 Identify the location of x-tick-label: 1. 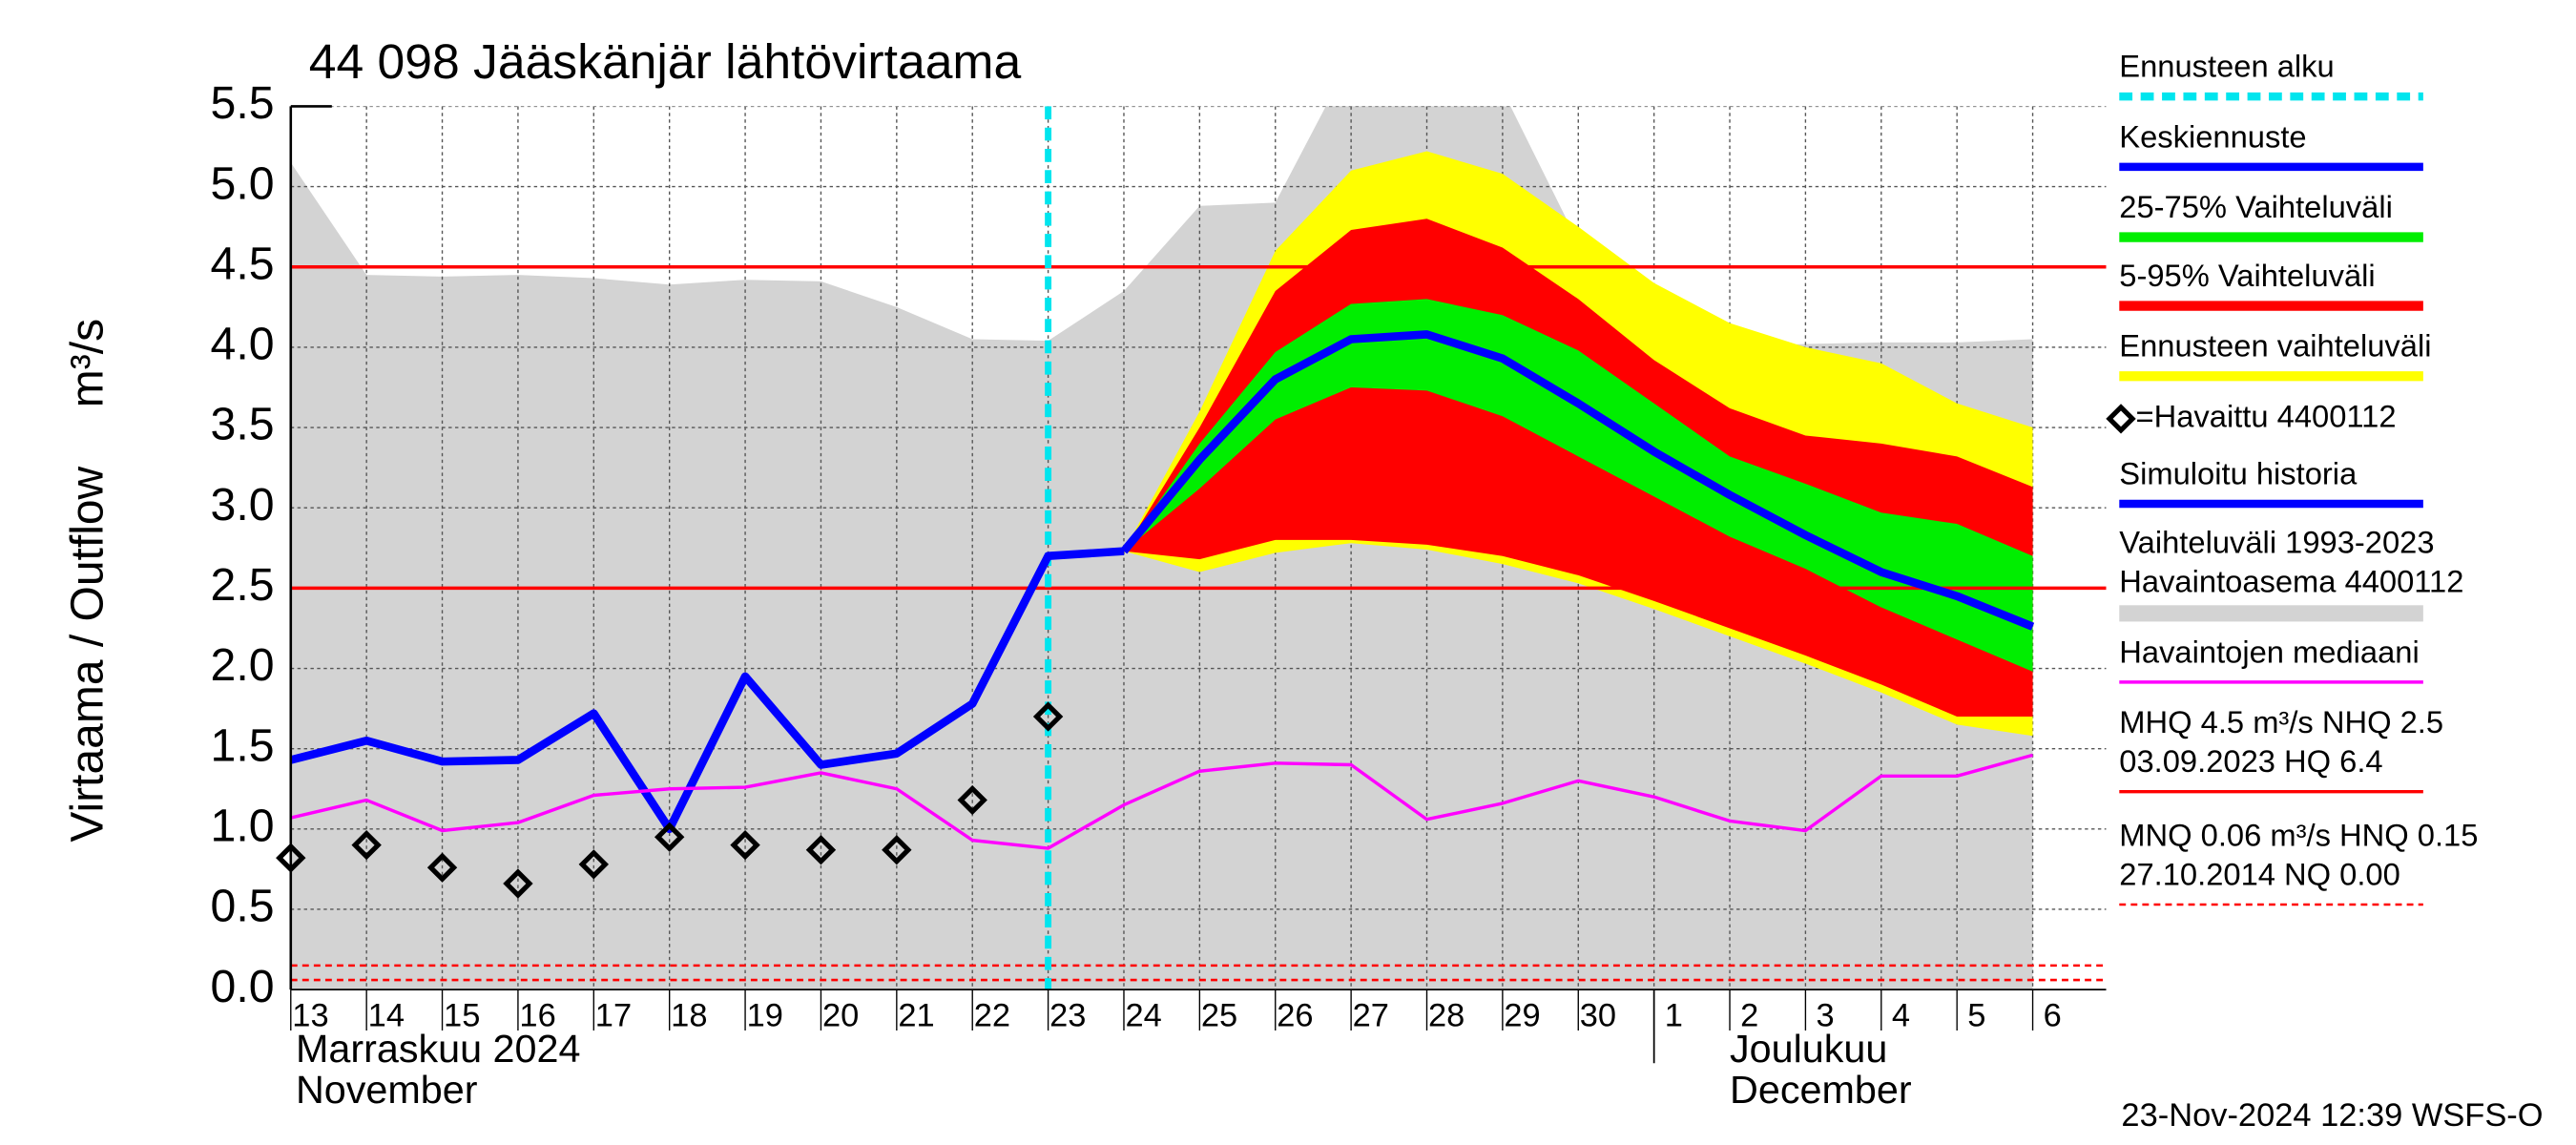
(1674, 1015).